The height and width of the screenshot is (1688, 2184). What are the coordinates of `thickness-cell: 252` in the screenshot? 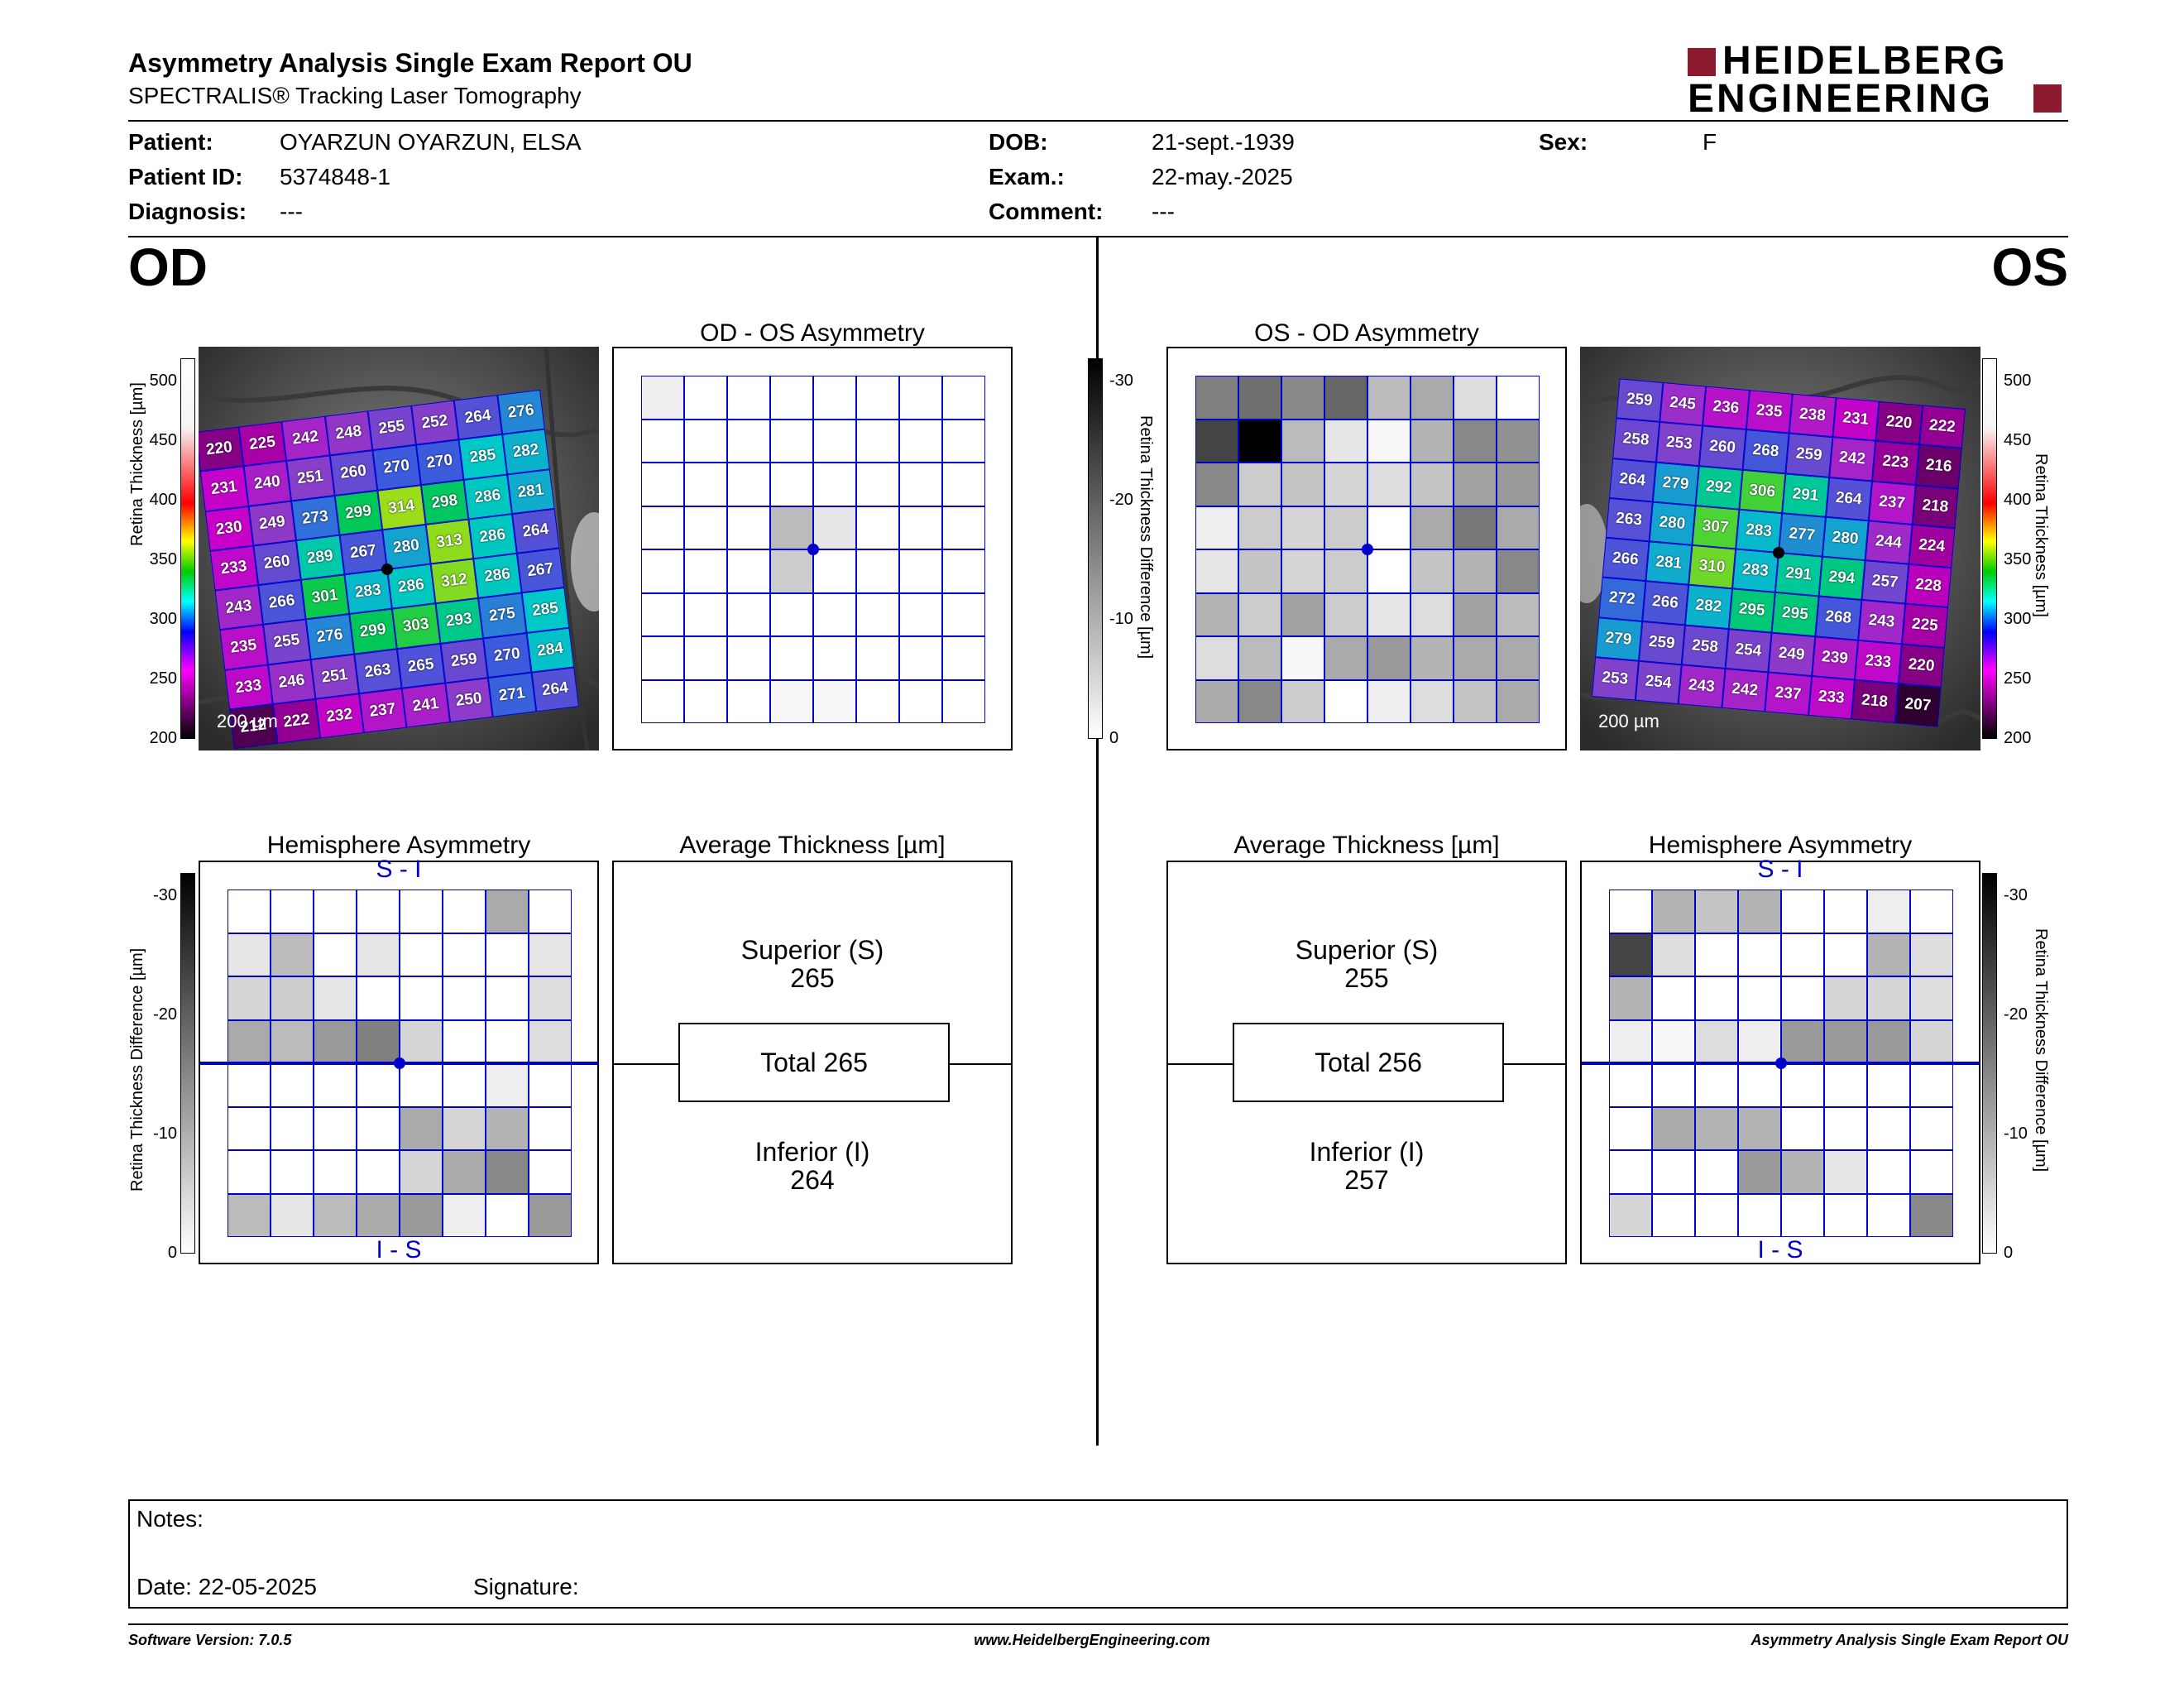 It's located at (434, 422).